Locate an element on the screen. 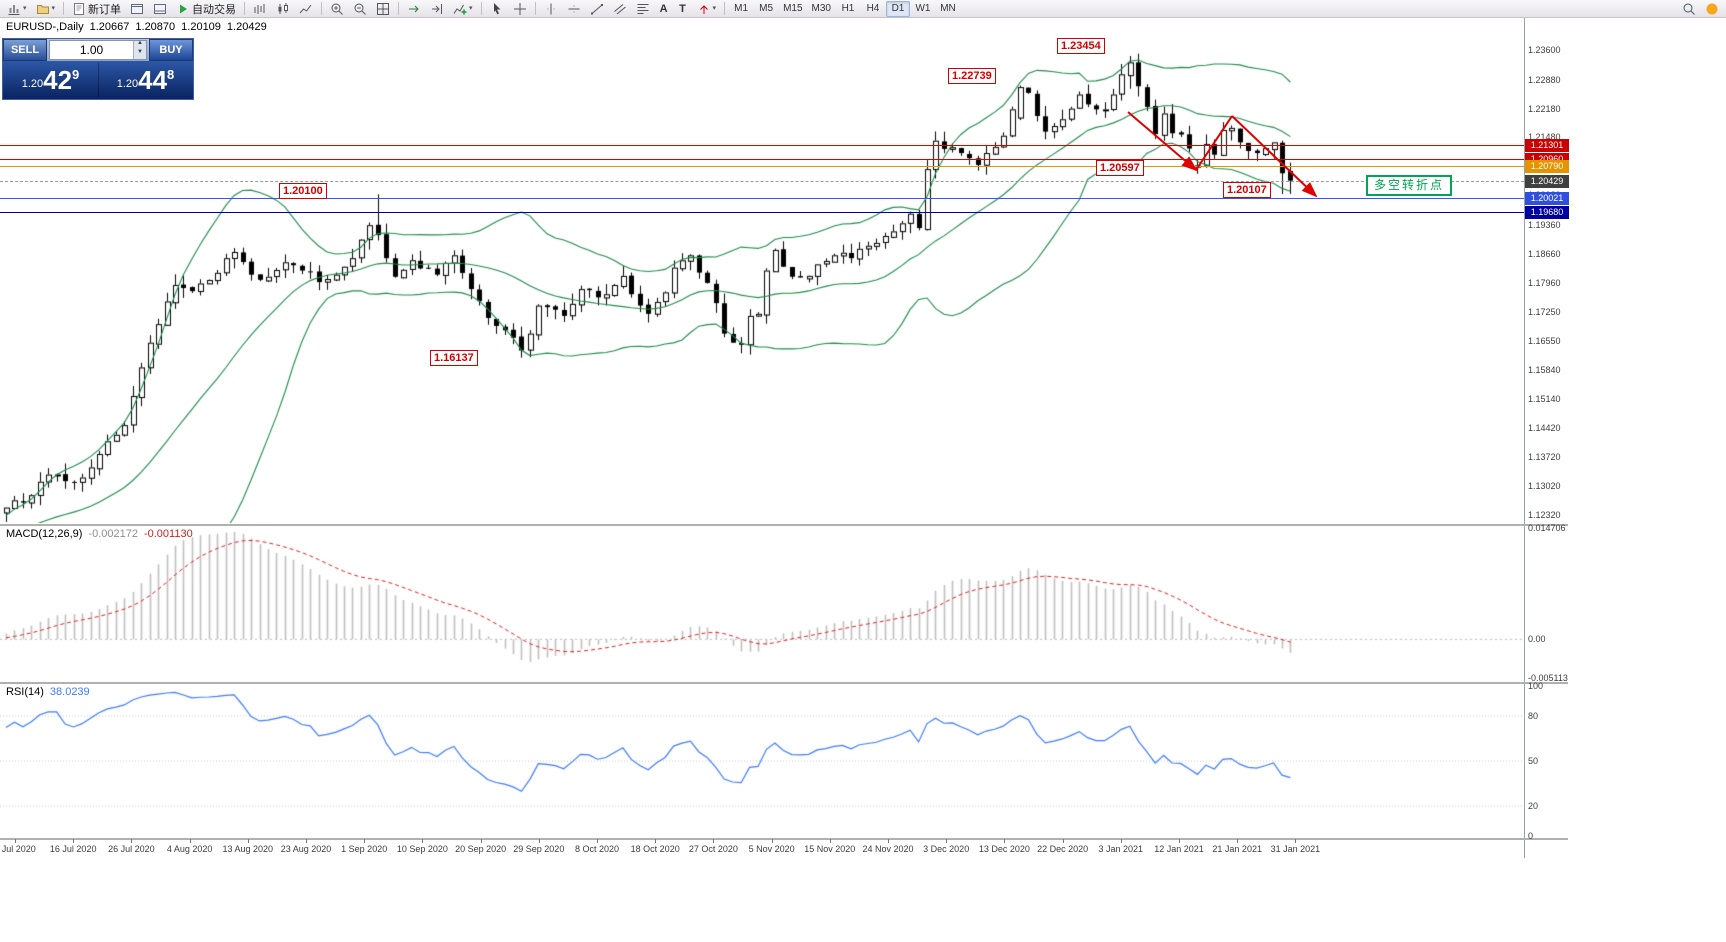  price-annotation-label: 1.20107 is located at coordinates (1247, 190).